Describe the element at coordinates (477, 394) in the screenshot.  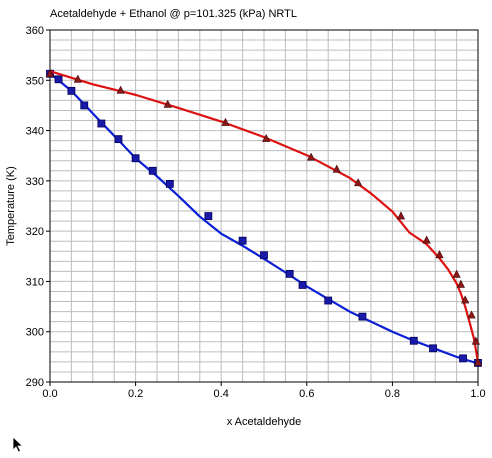
I see `x-tick-label: 1.0` at that location.